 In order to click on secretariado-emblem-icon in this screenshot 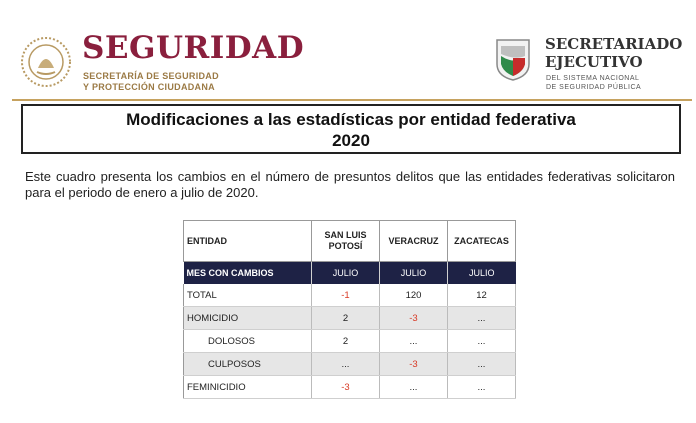, I will do `click(513, 60)`.